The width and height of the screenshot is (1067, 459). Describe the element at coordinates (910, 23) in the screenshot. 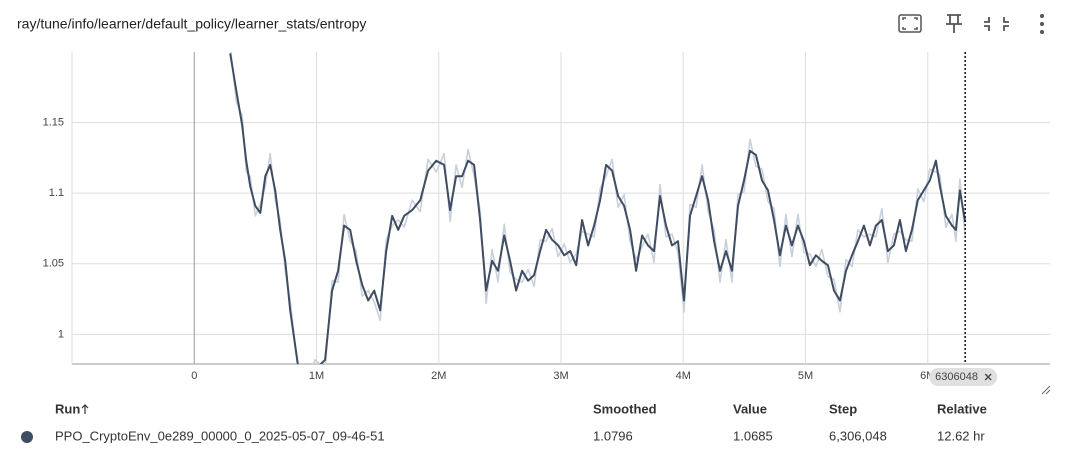

I see `fullscreen-icon` at that location.